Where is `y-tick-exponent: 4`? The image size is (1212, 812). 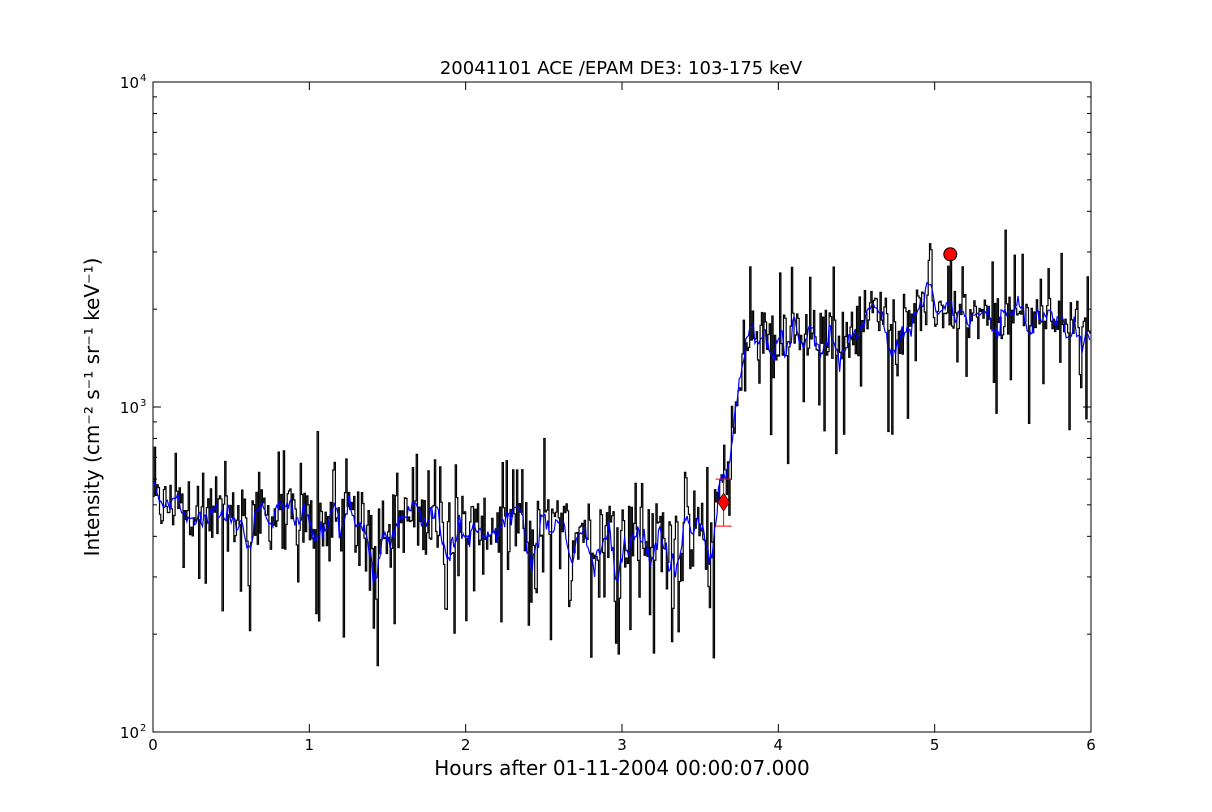
y-tick-exponent: 4 is located at coordinates (143, 78).